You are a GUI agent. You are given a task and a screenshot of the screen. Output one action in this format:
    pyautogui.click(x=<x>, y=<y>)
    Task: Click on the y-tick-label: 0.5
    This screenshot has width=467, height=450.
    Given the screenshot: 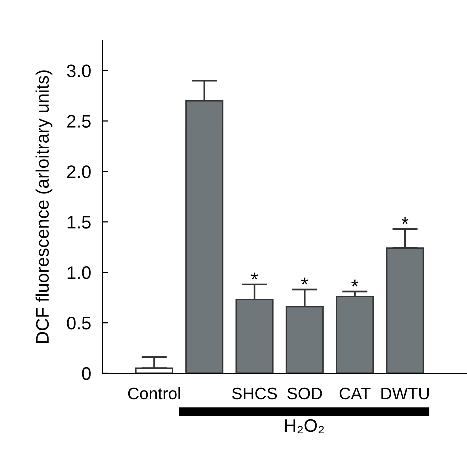 What is the action you would take?
    pyautogui.click(x=79, y=323)
    